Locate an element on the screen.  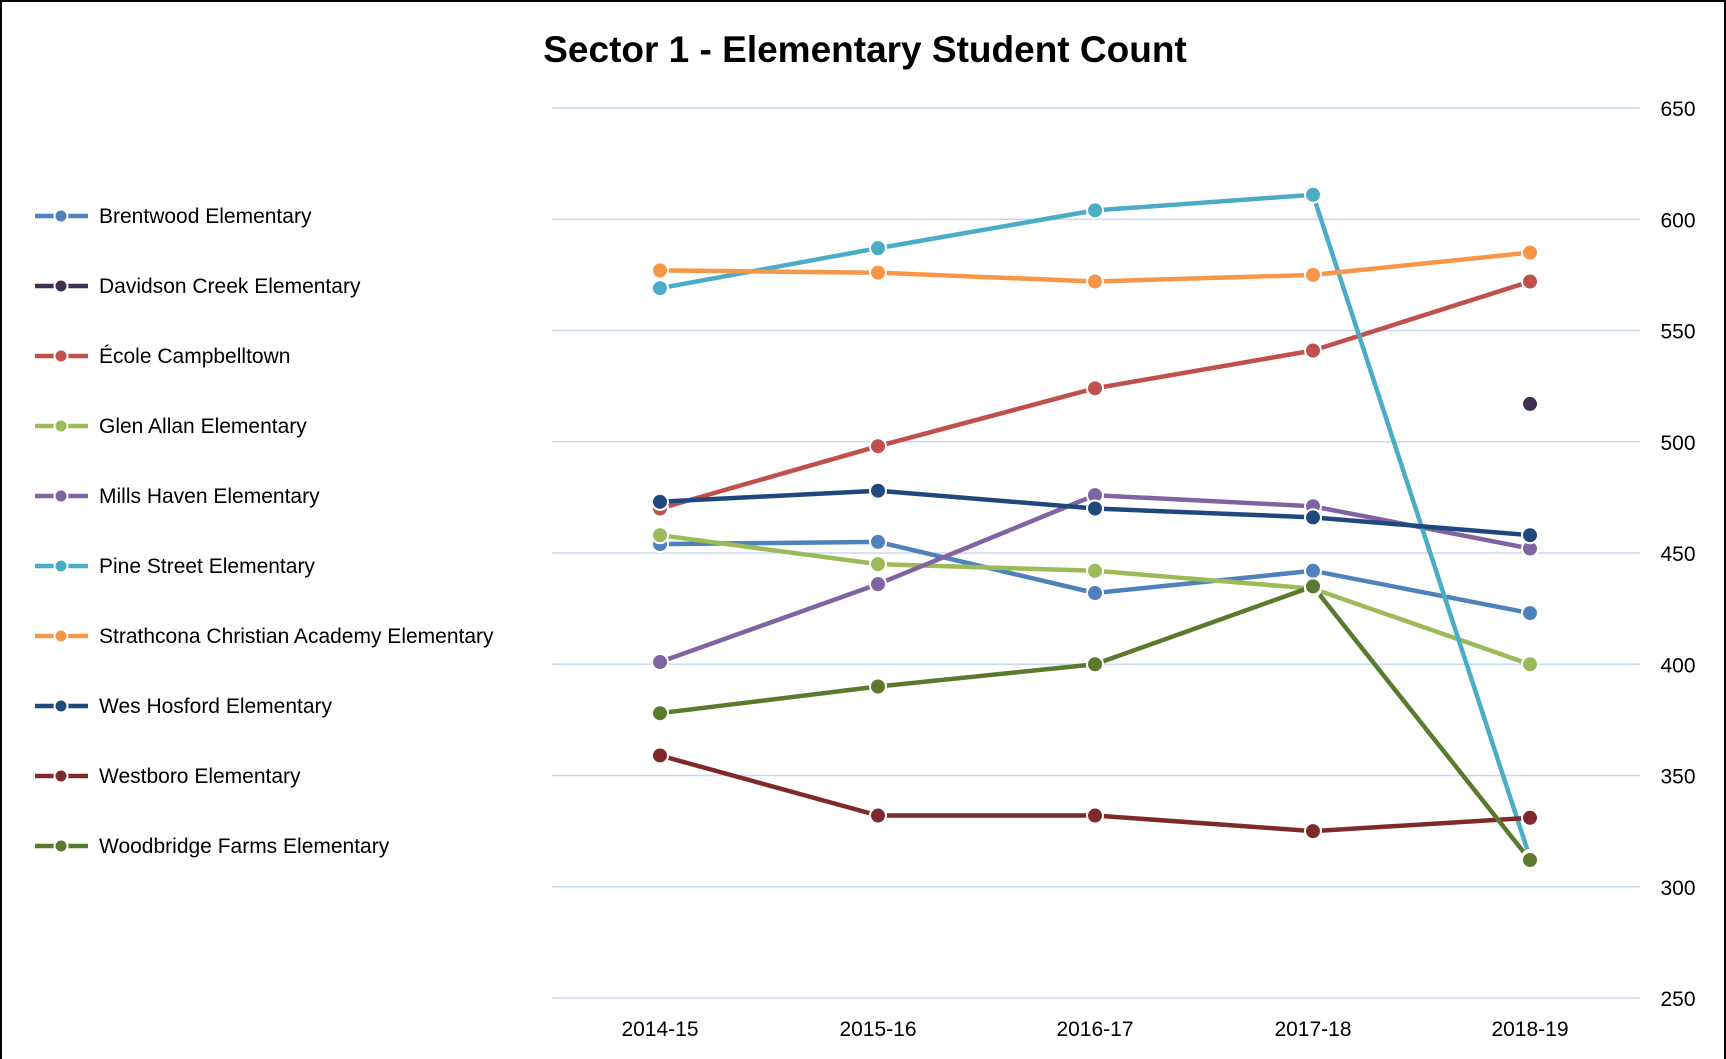
y-tick-label: 550 is located at coordinates (1677, 332).